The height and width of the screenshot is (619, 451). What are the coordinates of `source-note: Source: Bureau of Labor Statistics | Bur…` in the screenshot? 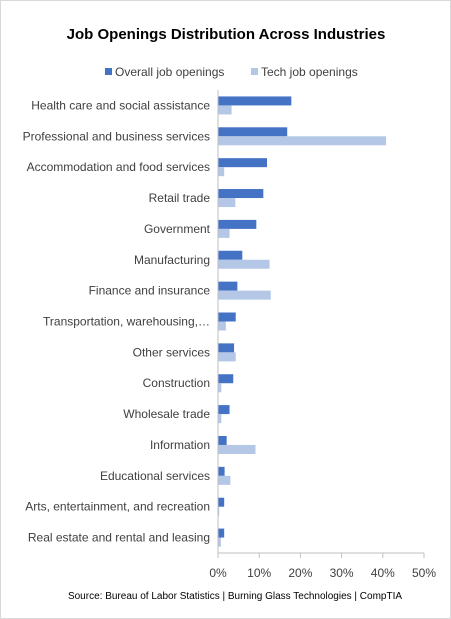 It's located at (235, 596).